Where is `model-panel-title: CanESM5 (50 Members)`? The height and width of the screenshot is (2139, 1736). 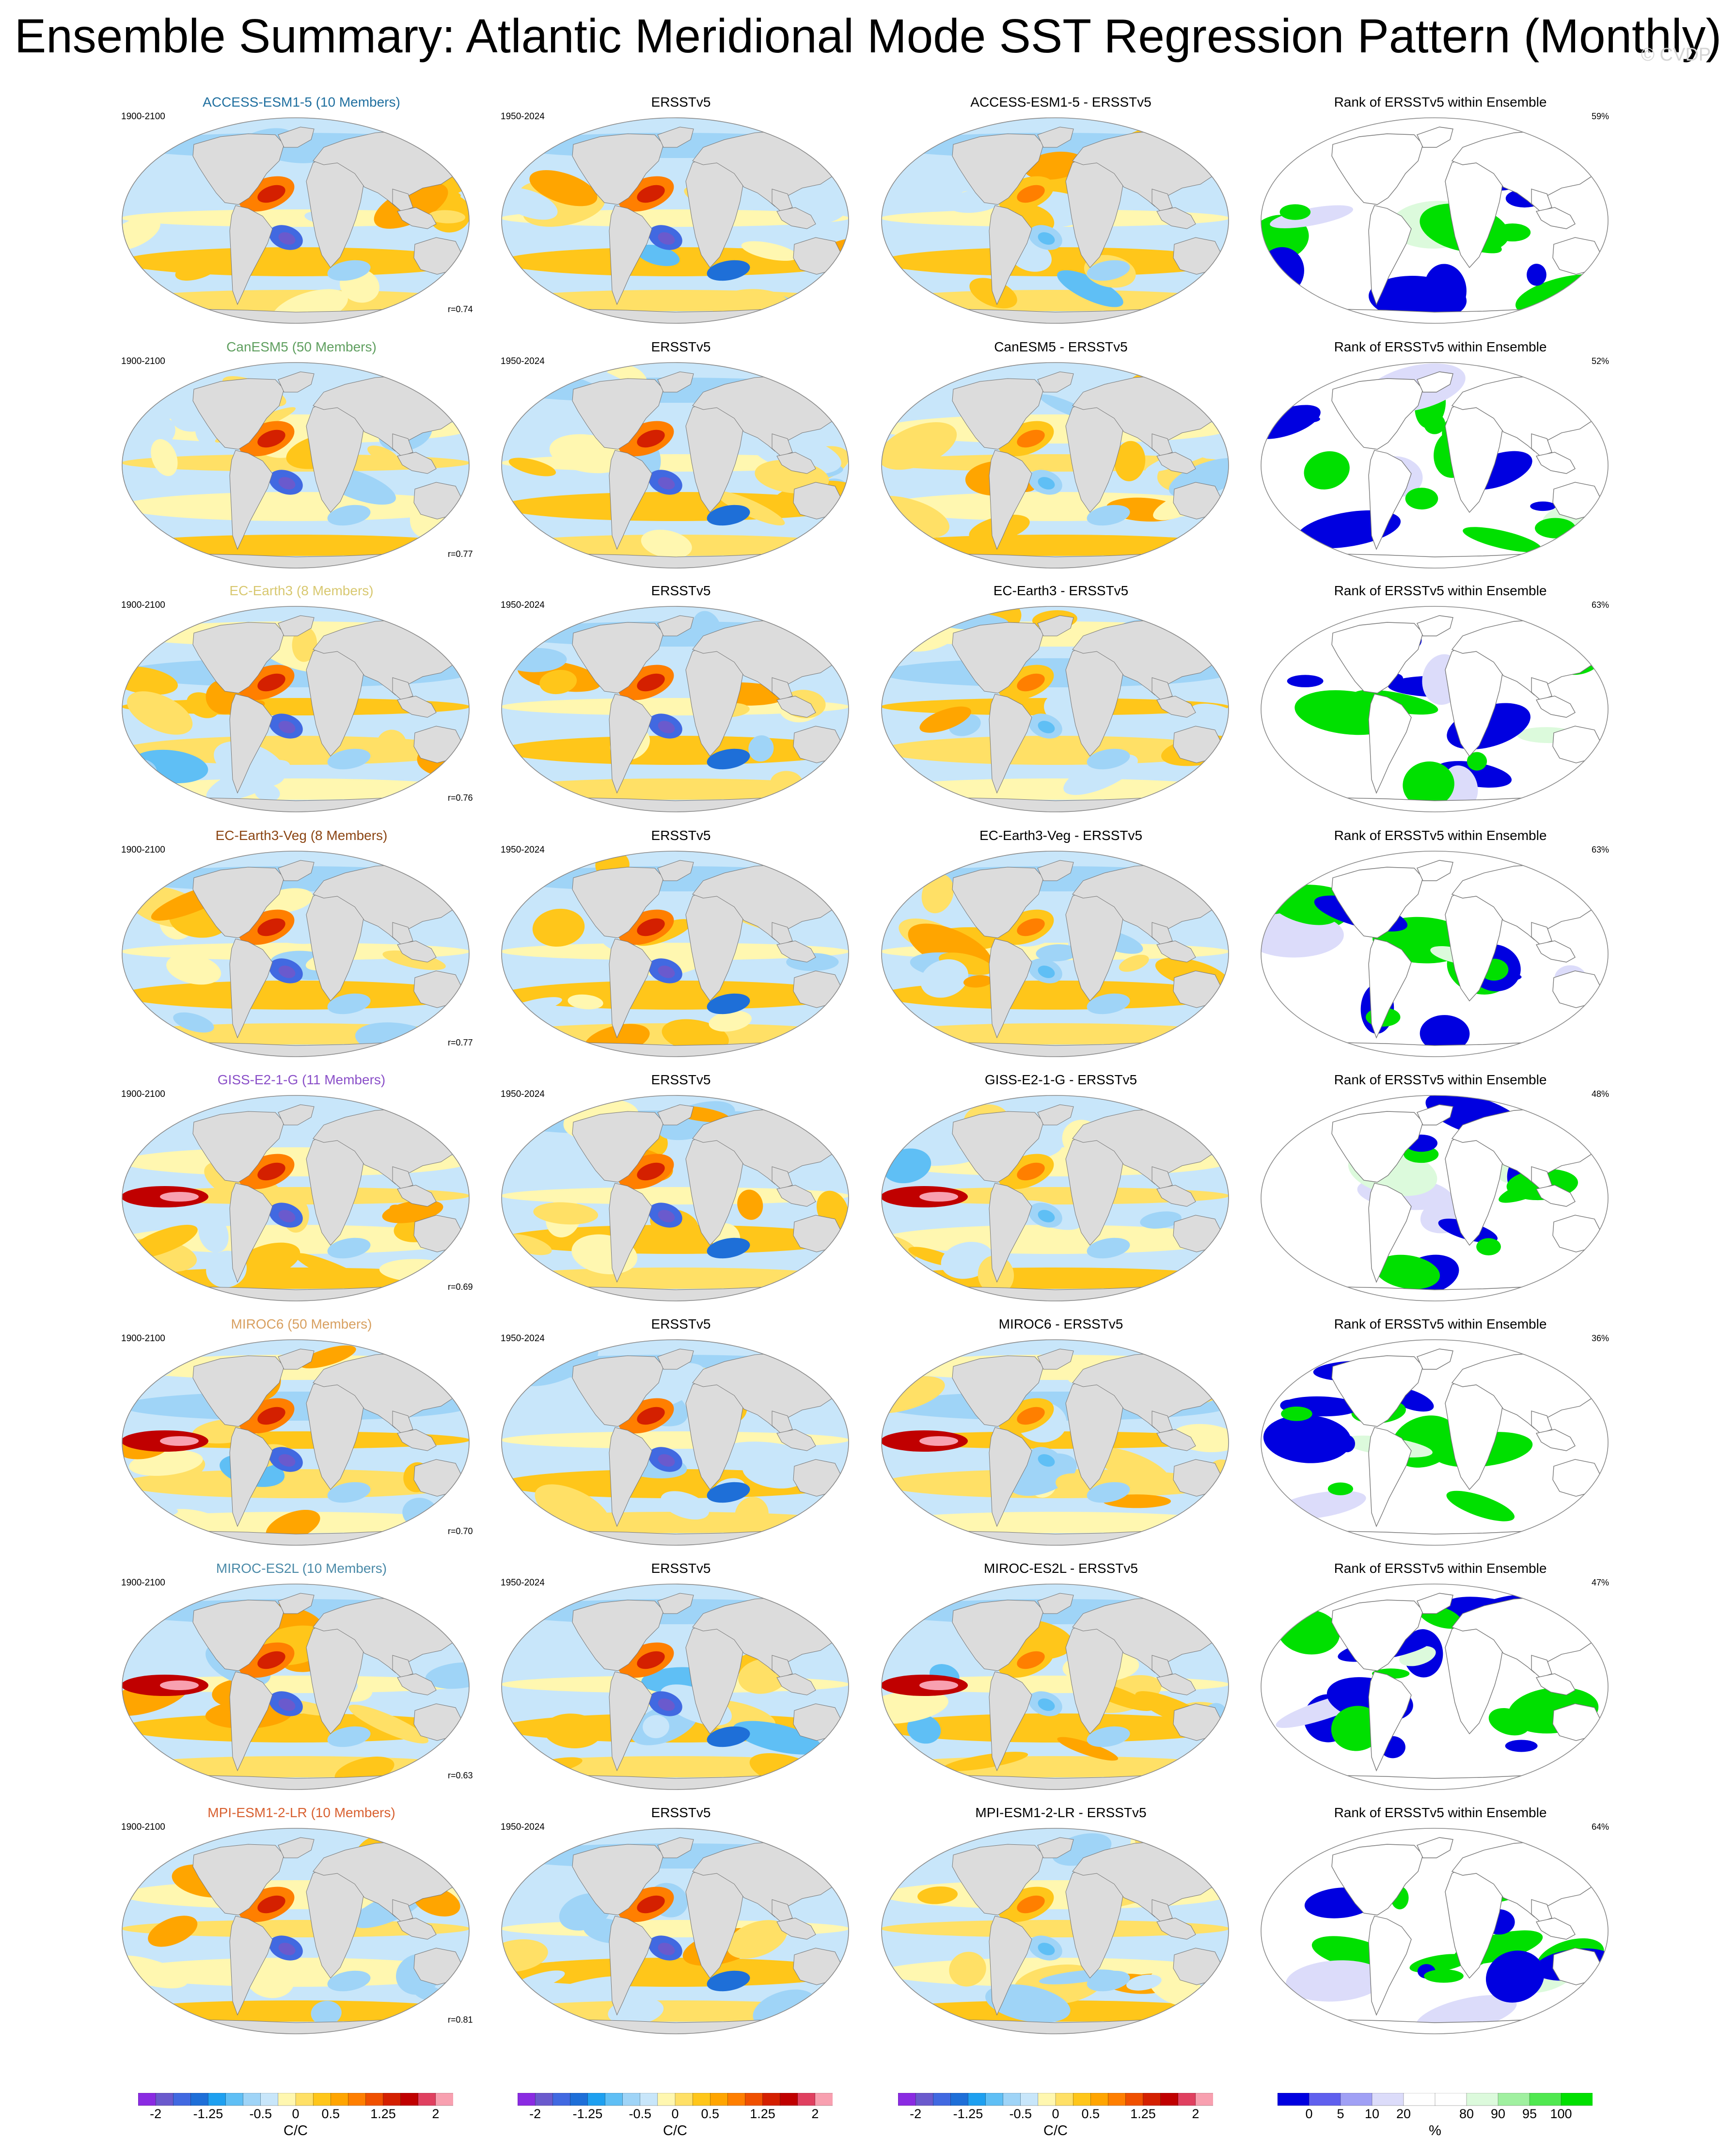 model-panel-title: CanESM5 (50 Members) is located at coordinates (301, 347).